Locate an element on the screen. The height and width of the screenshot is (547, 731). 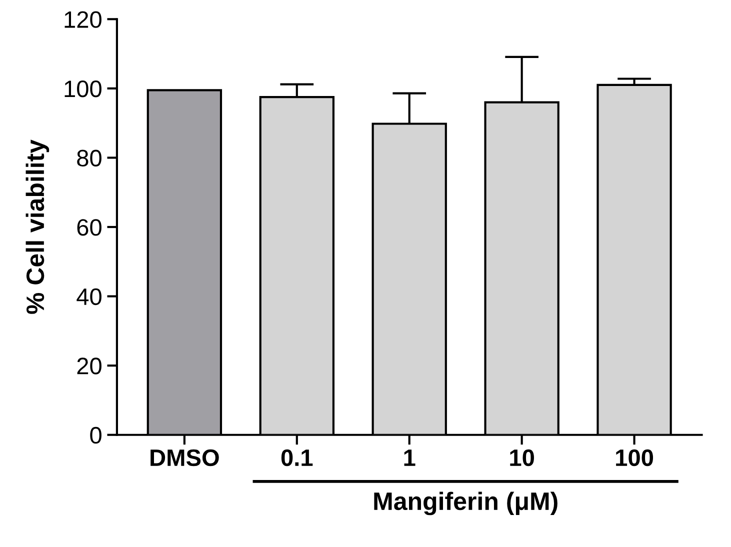
y-tick-label: 80 is located at coordinates (89, 158).